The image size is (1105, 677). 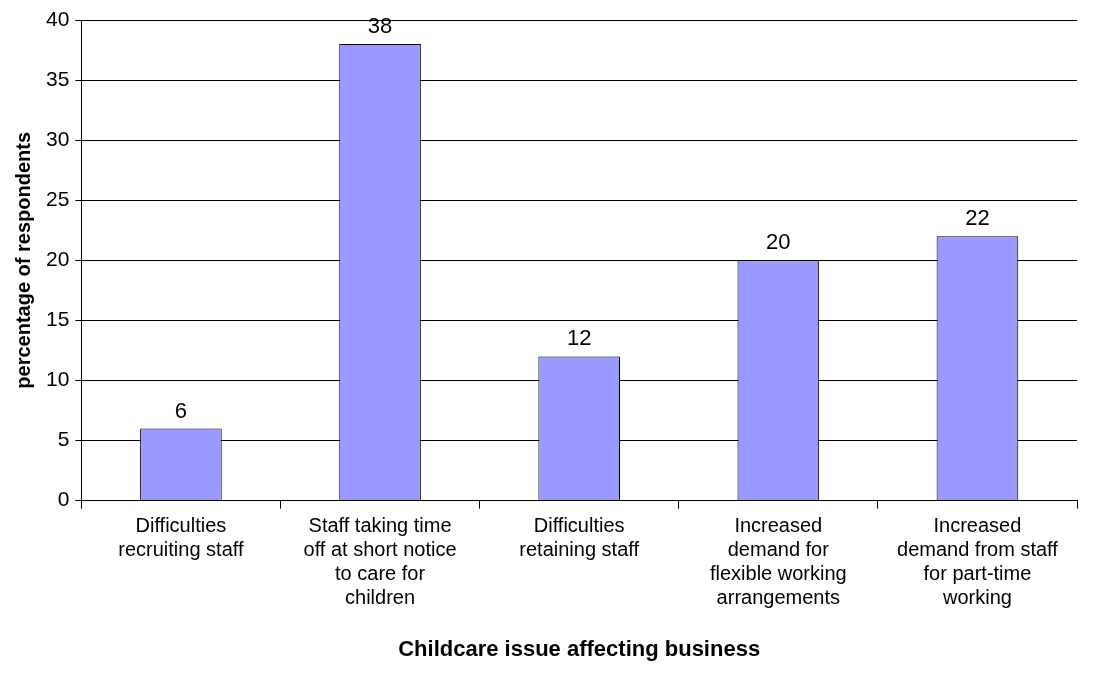 I want to click on y-tick-label: 0, so click(x=63, y=499).